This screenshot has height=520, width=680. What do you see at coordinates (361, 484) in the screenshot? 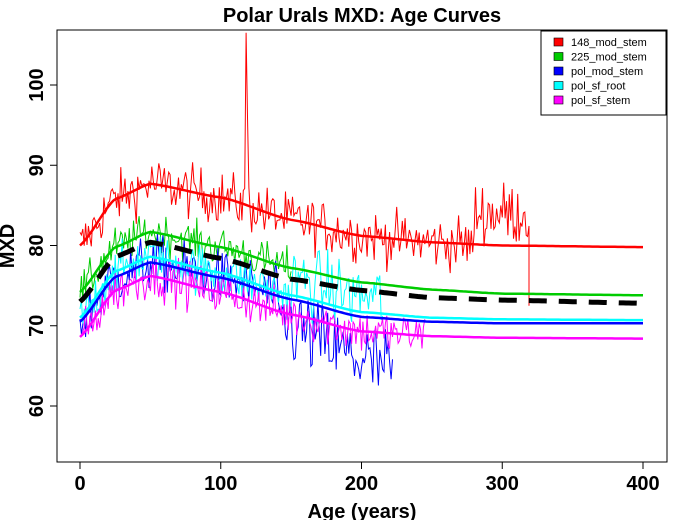
I see `x-tick-label: 200` at bounding box center [361, 484].